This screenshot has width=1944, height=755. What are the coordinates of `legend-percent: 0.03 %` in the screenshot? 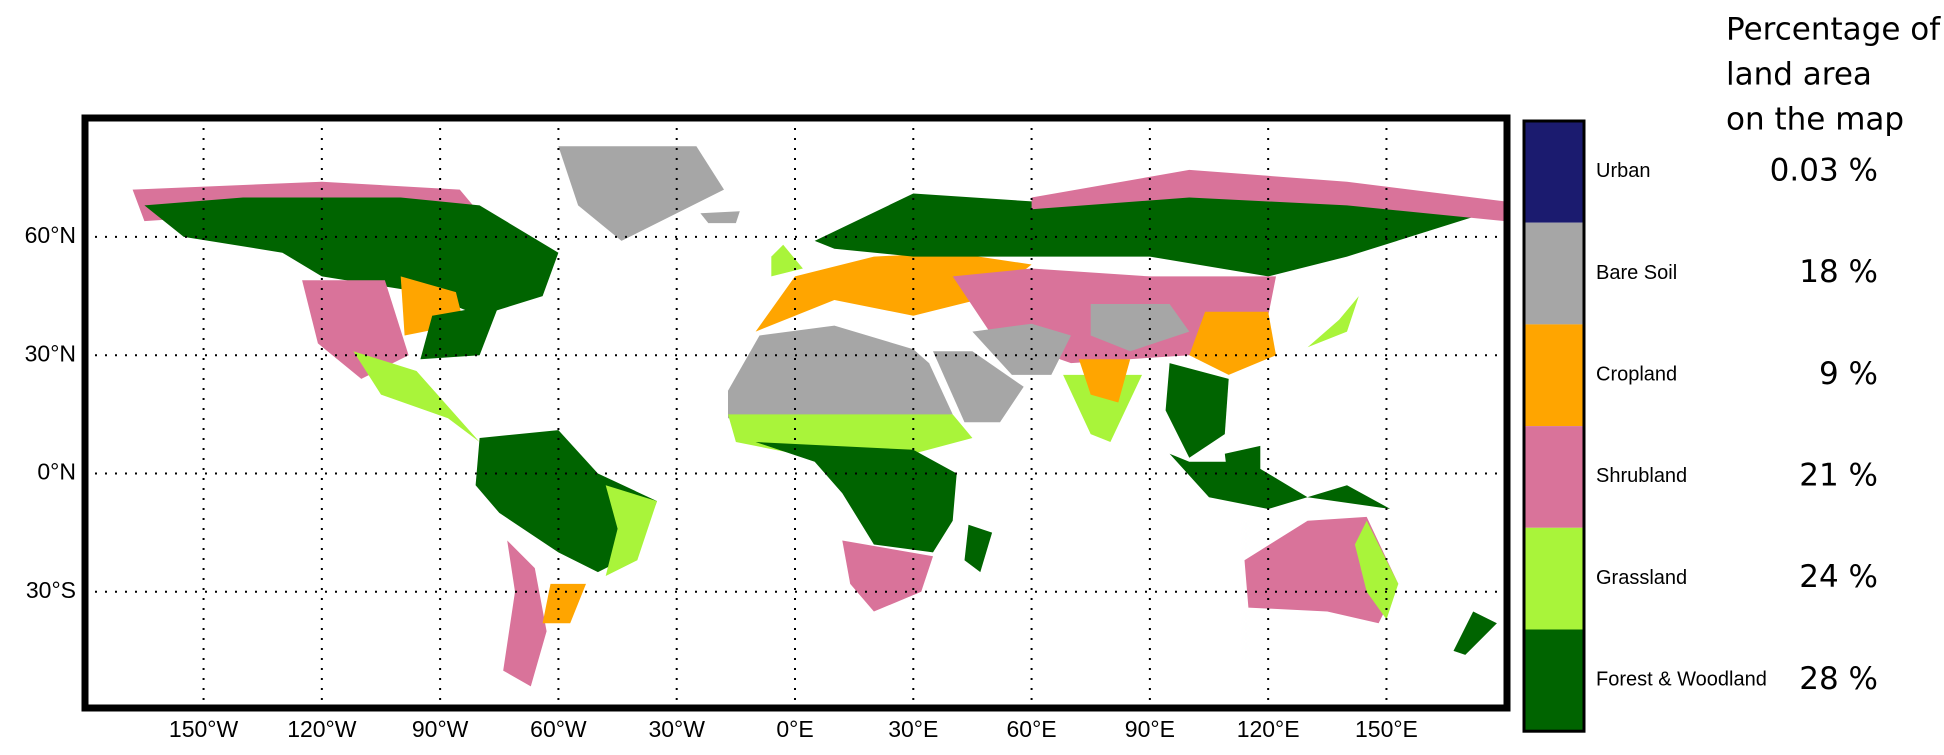 It's located at (1824, 170).